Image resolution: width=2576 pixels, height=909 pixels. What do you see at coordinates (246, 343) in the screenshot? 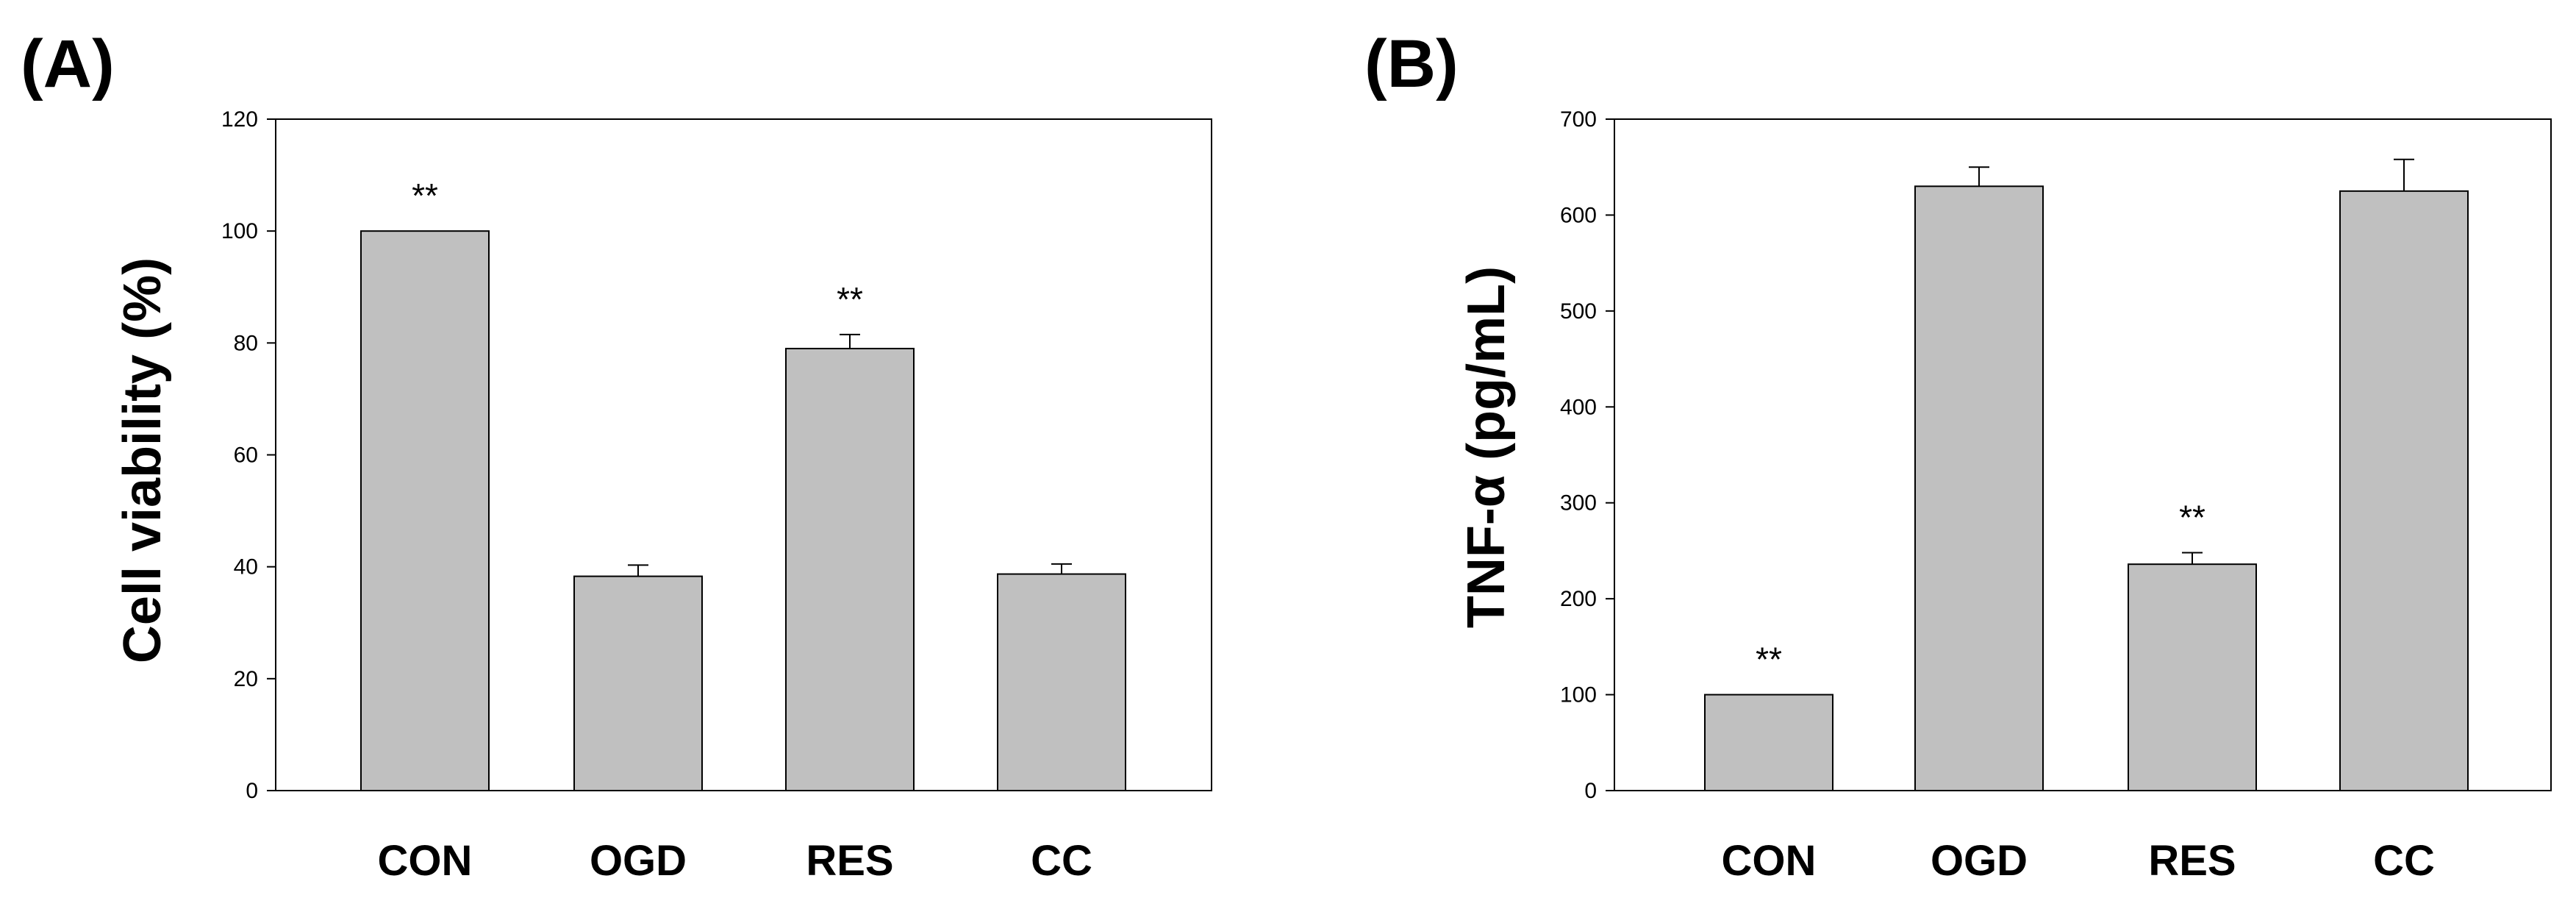
I see `y-tick-label: 80` at bounding box center [246, 343].